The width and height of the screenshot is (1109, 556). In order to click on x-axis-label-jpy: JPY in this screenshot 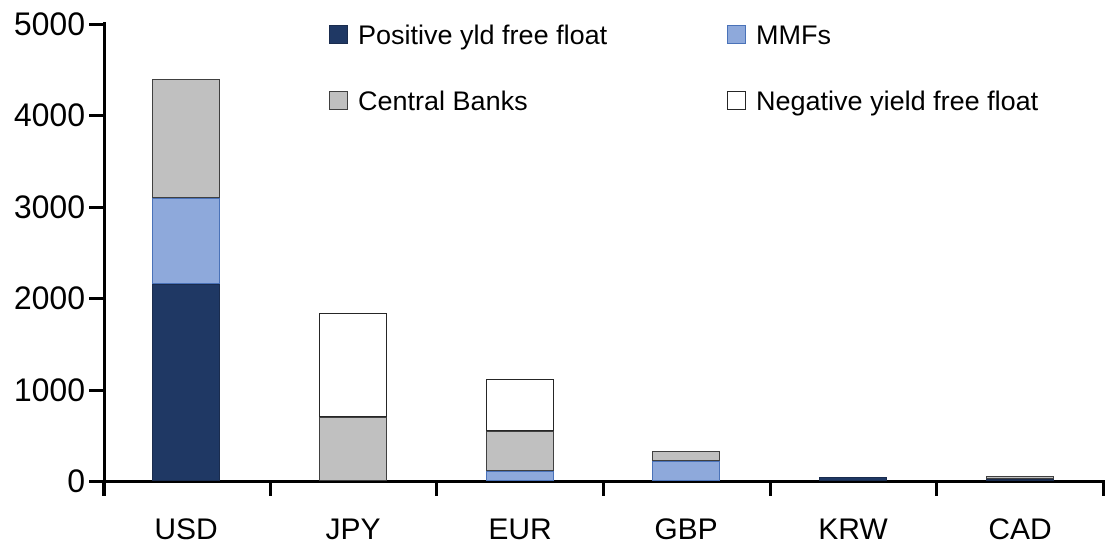, I will do `click(353, 529)`.